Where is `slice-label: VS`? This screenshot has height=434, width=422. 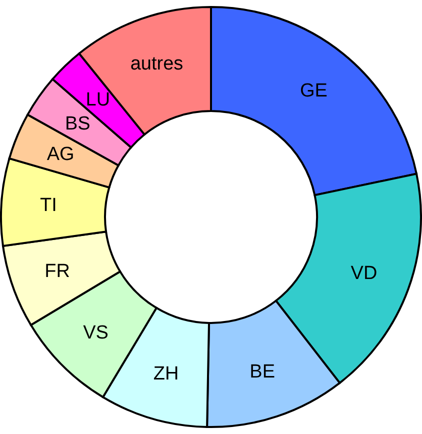 slice-label: VS is located at coordinates (95, 333).